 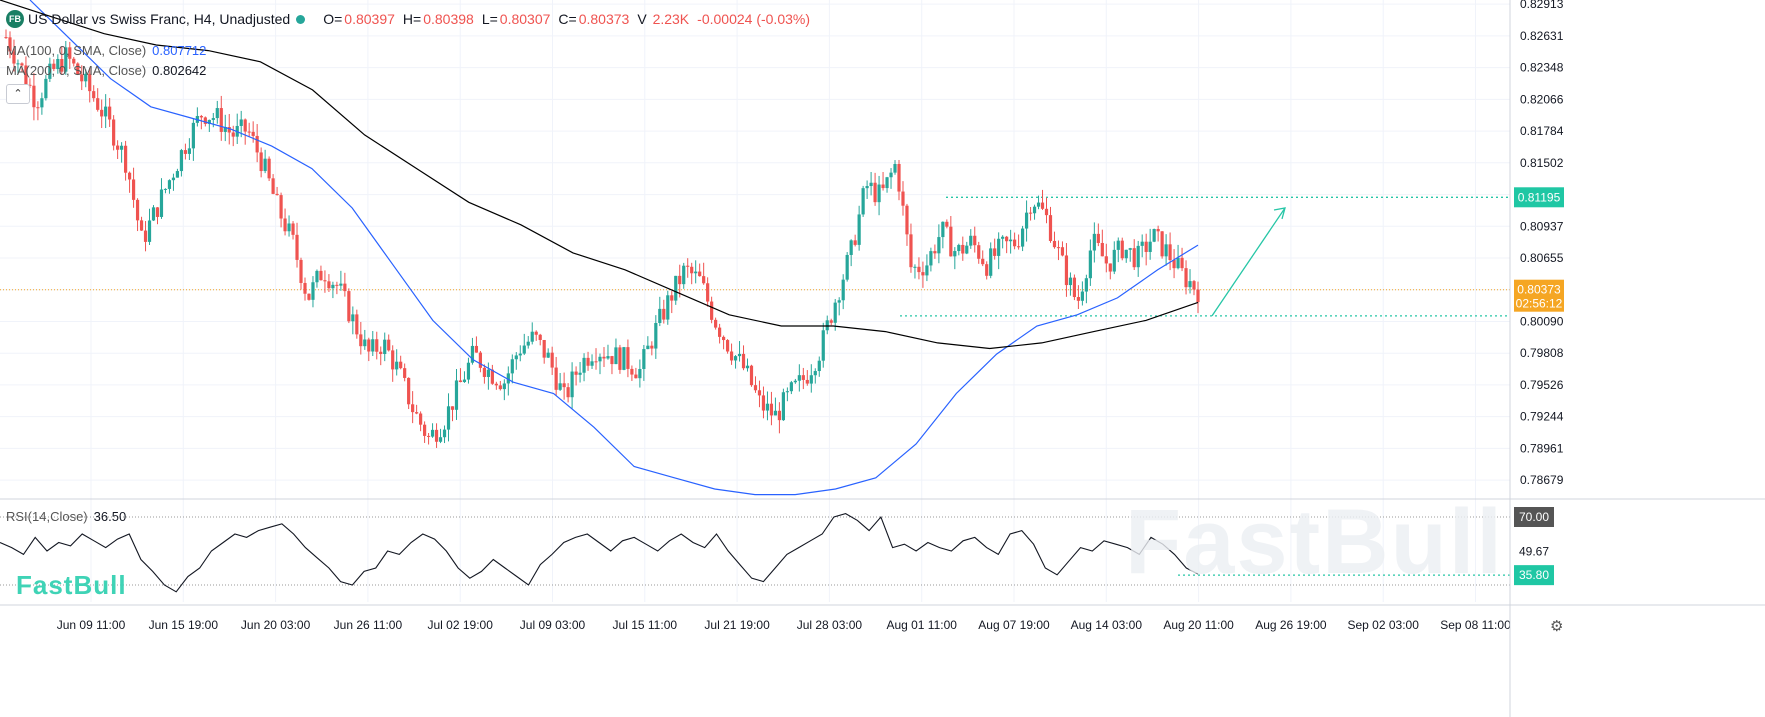 I want to click on ma200-value: 0.802642, so click(x=179, y=70).